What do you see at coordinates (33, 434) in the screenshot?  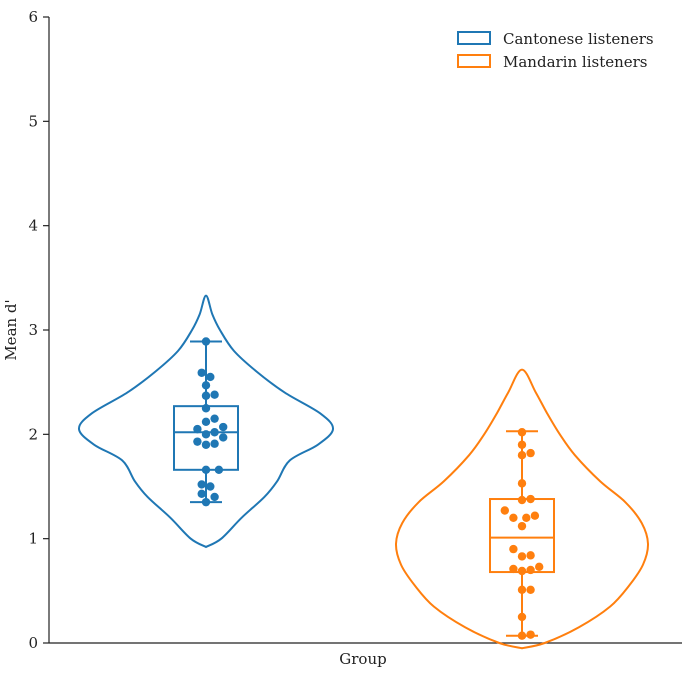 I see `y-tick-label: 2` at bounding box center [33, 434].